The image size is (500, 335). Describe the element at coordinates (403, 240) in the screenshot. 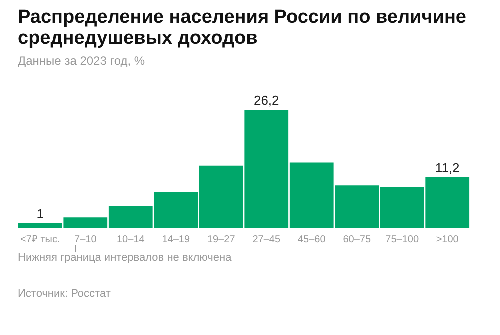

I see `x-tick-label: 75–100` at that location.